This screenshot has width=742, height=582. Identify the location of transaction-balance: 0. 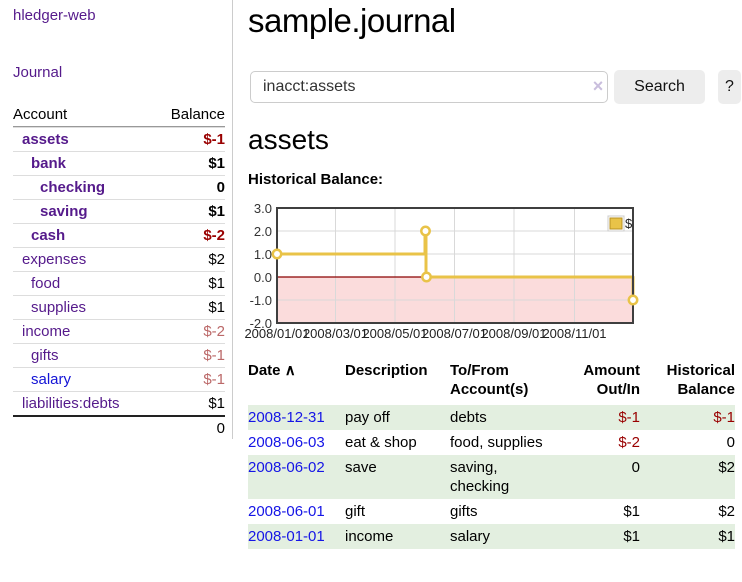
(730, 442).